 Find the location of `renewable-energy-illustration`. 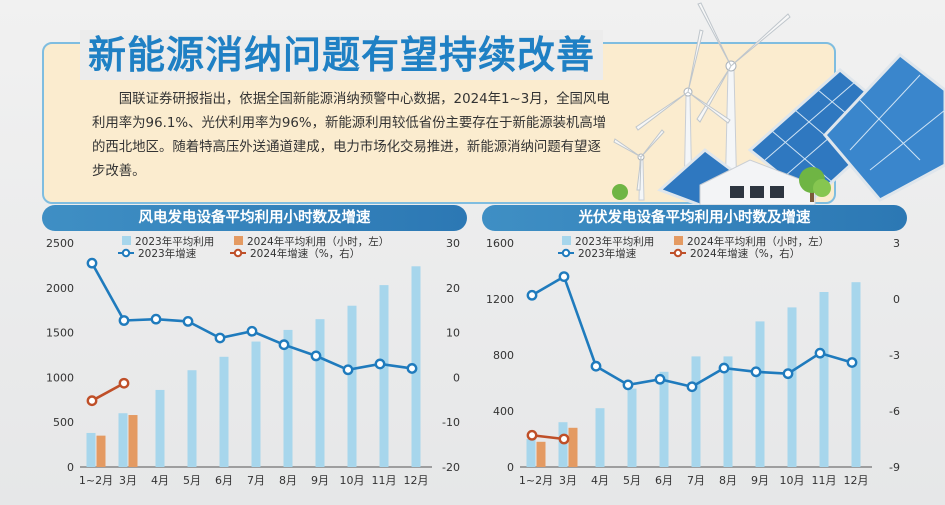

renewable-energy-illustration is located at coordinates (778, 103).